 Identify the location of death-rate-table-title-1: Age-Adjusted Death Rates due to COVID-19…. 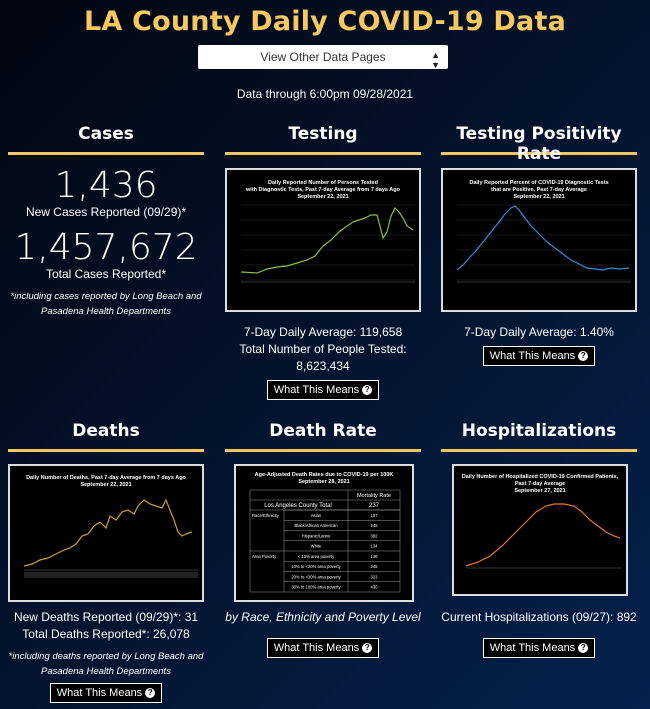
(324, 475).